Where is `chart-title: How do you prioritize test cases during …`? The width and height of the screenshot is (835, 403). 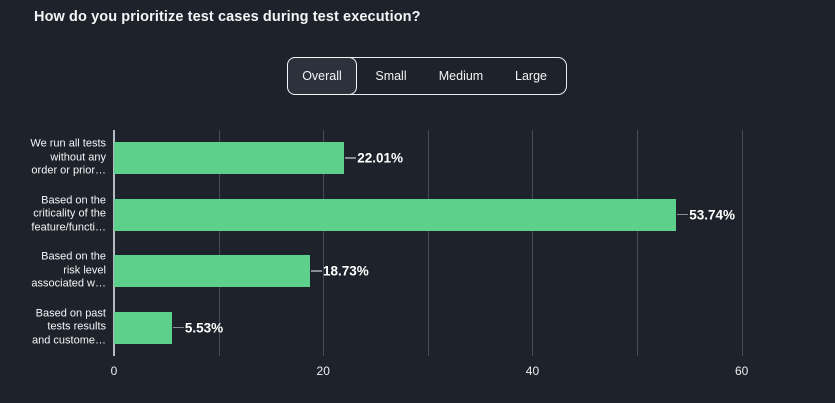
chart-title: How do you prioritize test cases during … is located at coordinates (227, 17).